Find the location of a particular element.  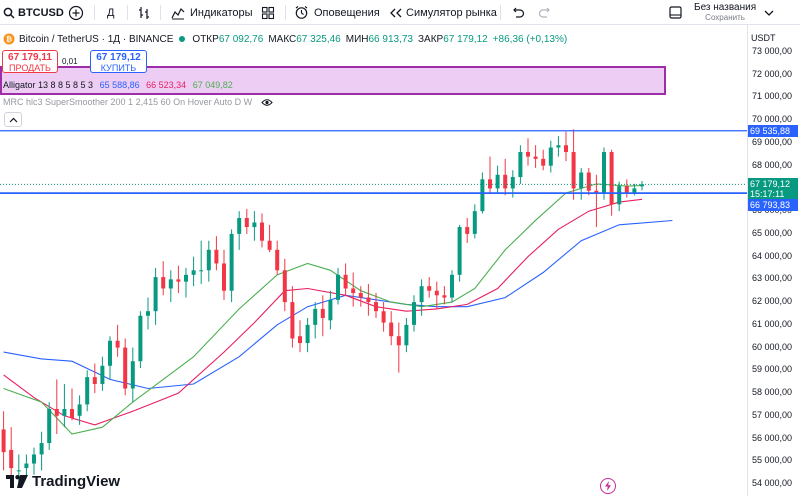

bar-chart-icon is located at coordinates (144, 12).